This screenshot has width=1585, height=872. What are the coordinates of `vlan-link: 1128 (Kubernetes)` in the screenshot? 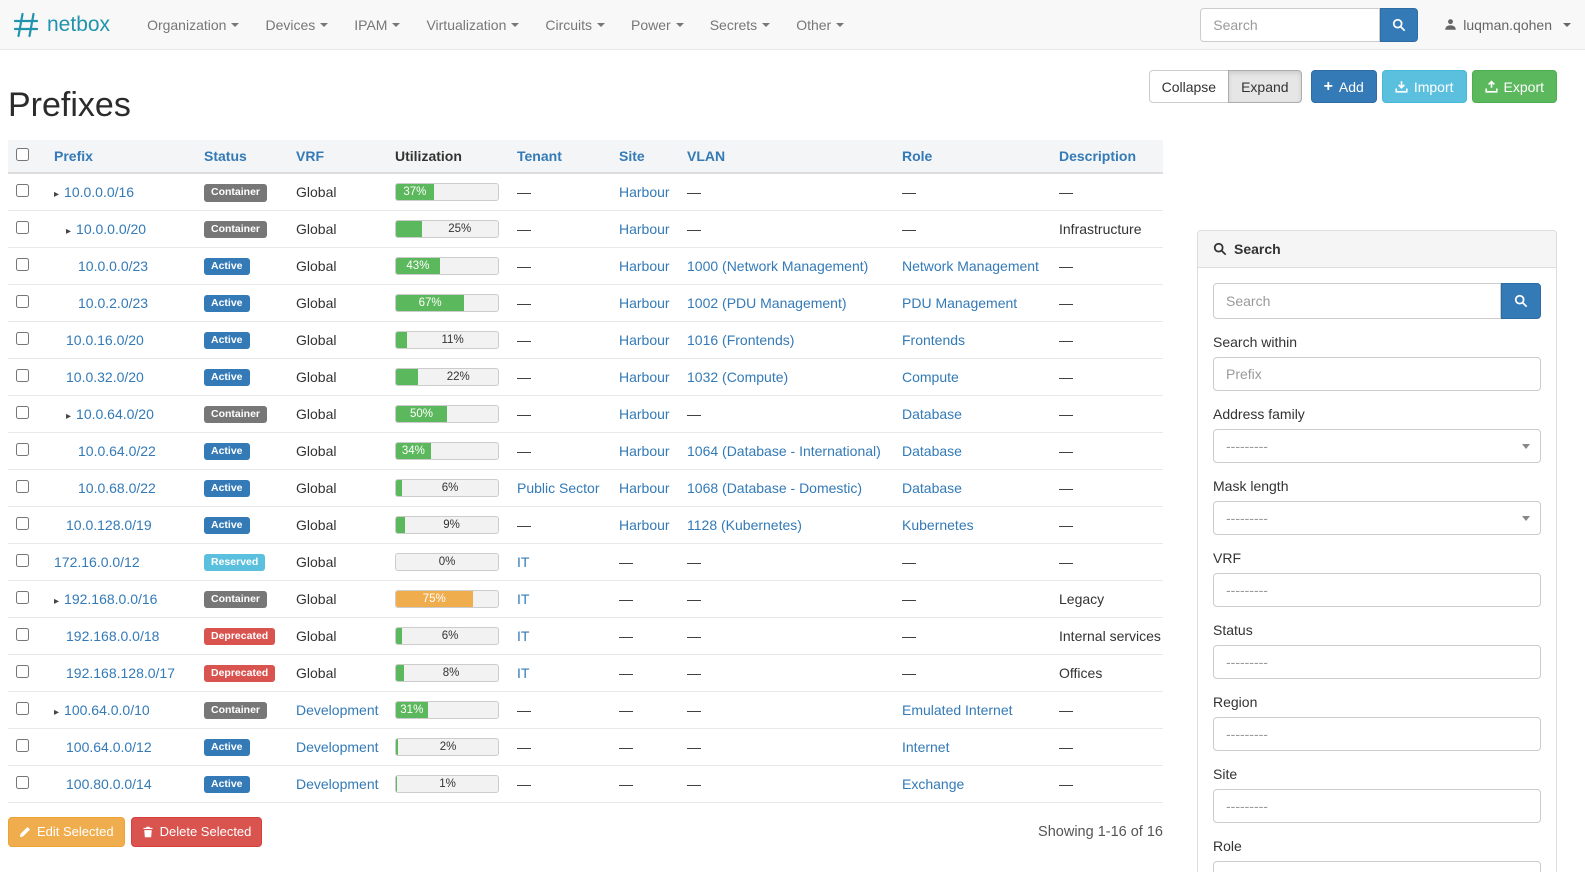 It's located at (744, 524).